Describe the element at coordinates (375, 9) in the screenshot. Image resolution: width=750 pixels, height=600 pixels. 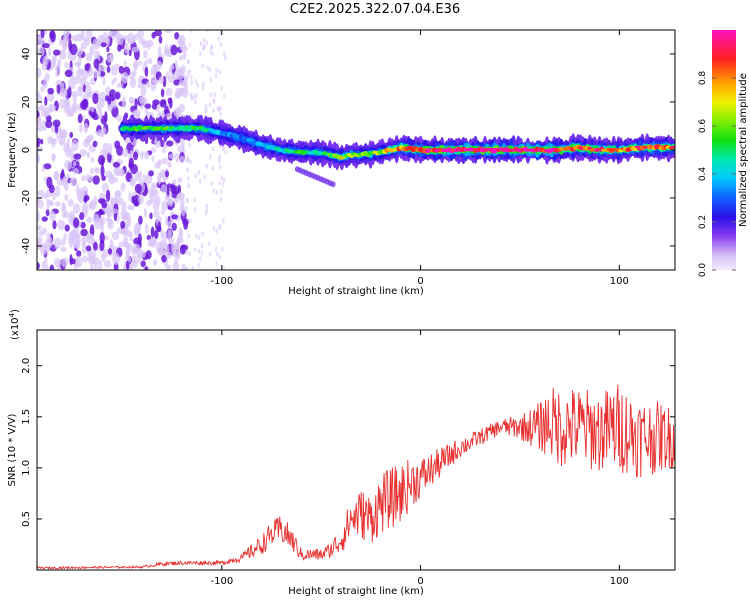
I see `figure-title: C2E2.2025.322.07.04.E36` at that location.